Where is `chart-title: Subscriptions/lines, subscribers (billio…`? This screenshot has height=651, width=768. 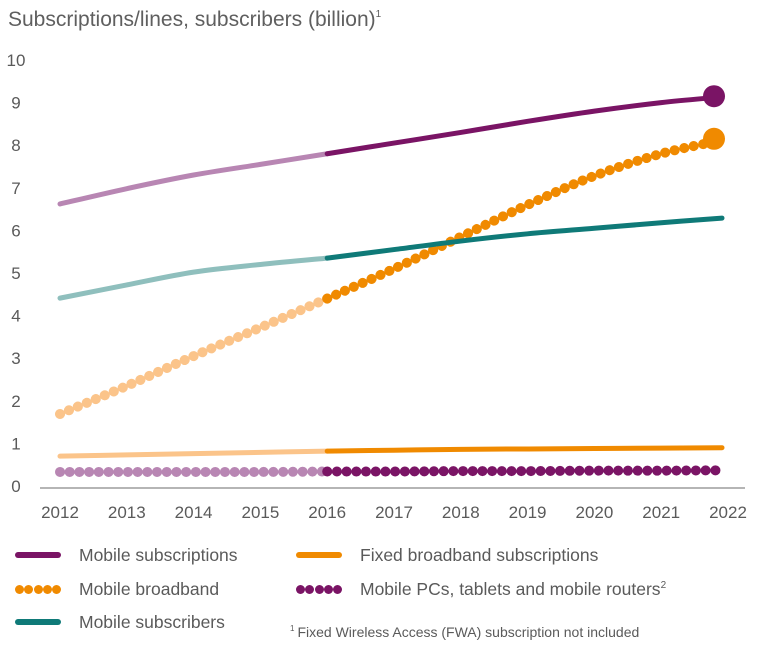
chart-title: Subscriptions/lines, subscribers (billio… is located at coordinates (195, 19).